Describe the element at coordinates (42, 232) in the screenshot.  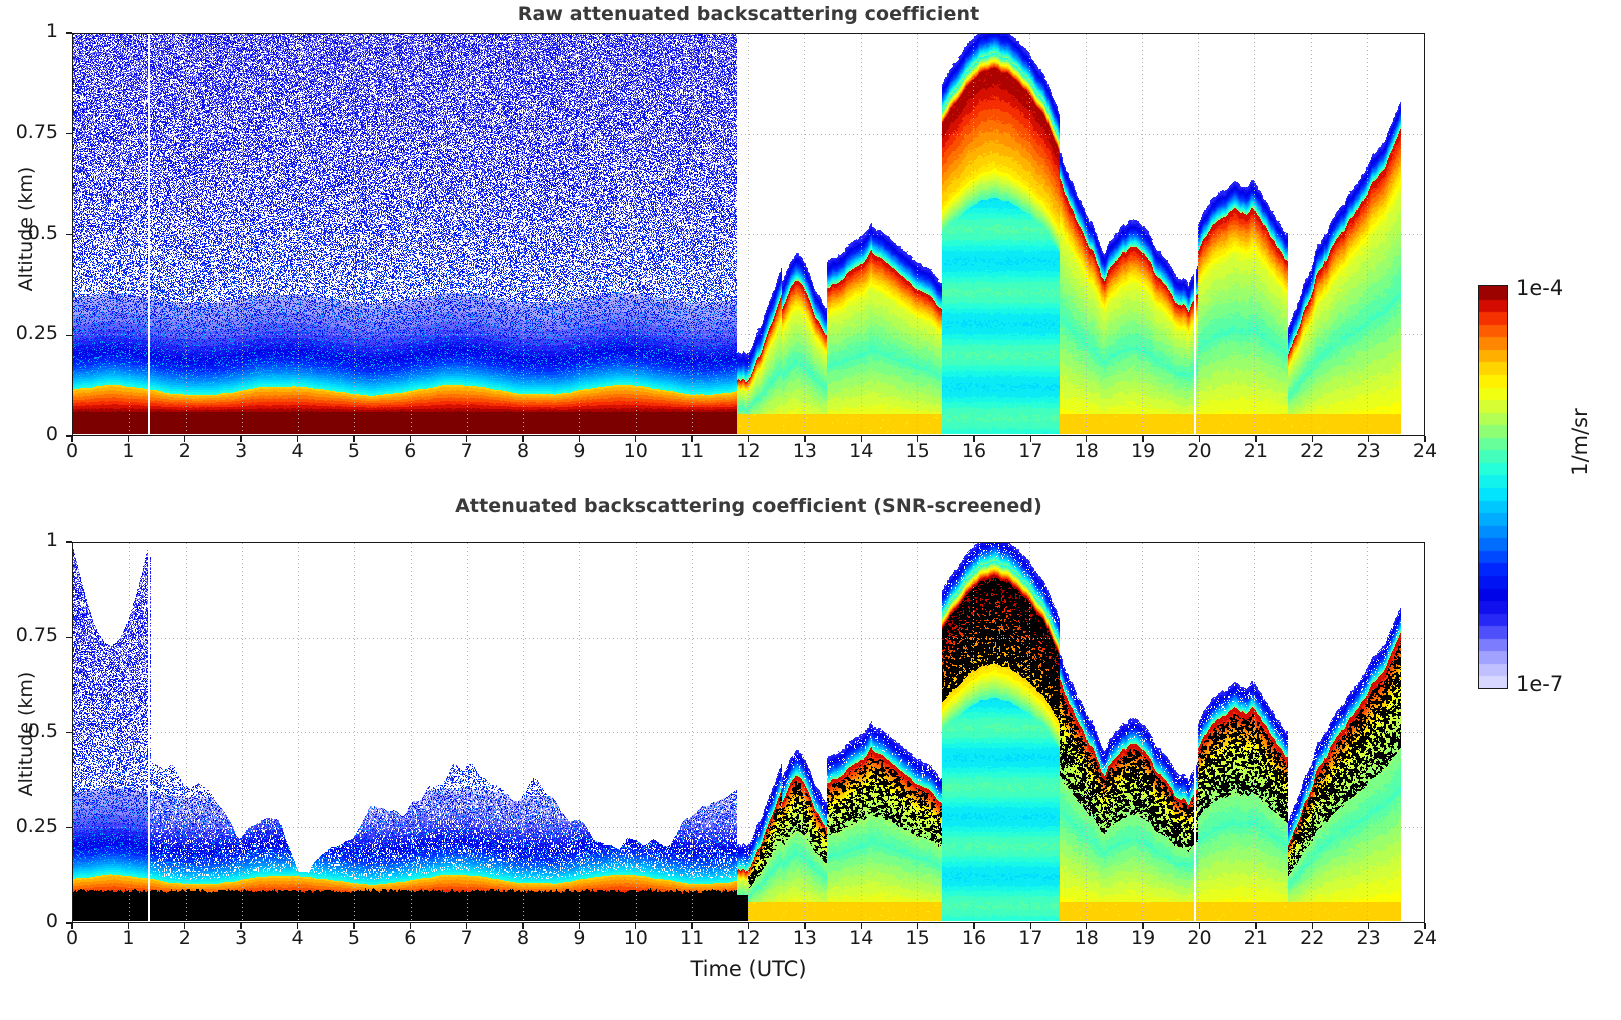
I see `y-tick-label: 0.5` at that location.